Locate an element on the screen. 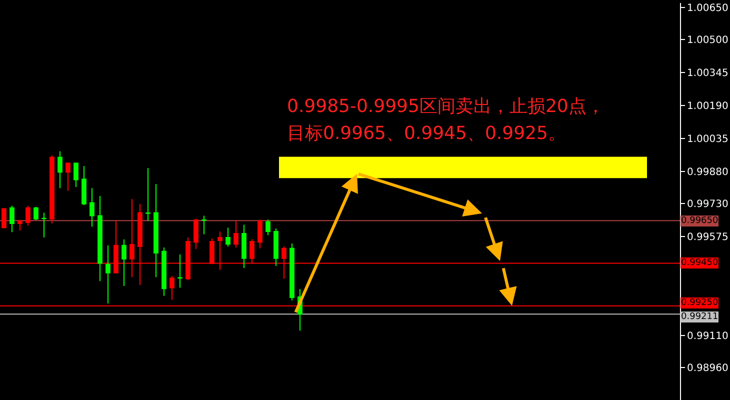  y-tick-label: 1.00500 is located at coordinates (707, 40).